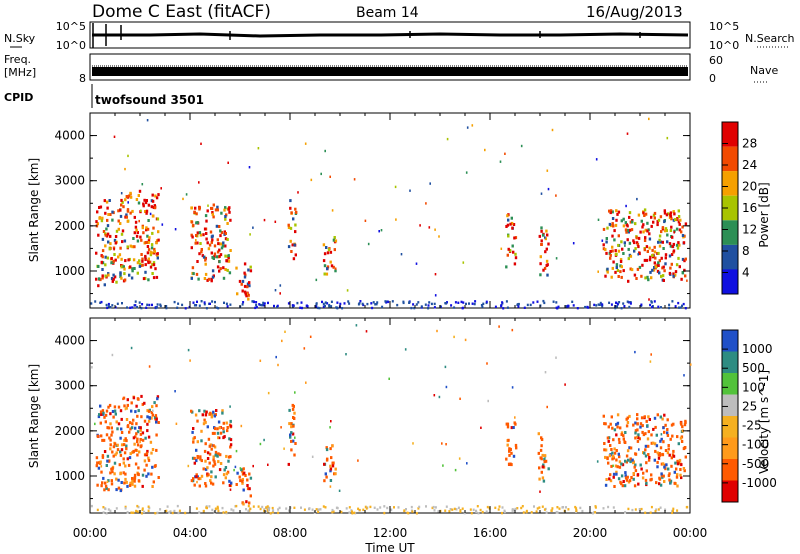 The image size is (800, 554). I want to click on date-title: 16/Aug/2013, so click(634, 12).